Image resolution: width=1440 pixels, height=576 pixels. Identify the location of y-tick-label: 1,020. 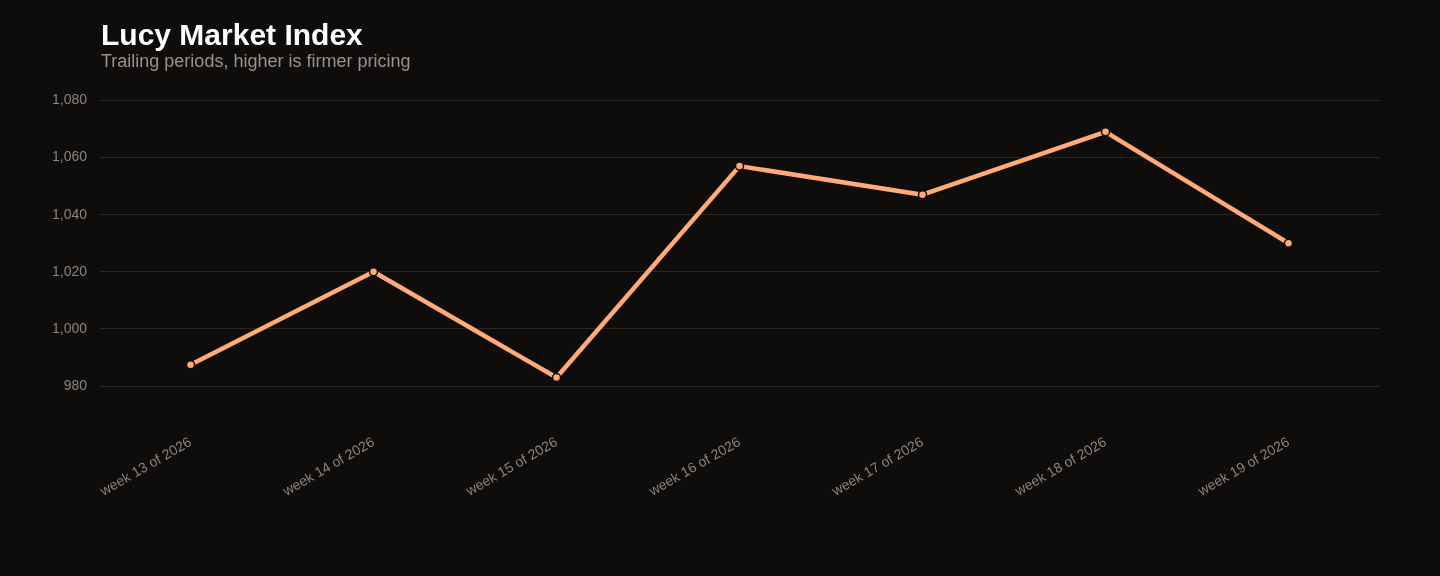
(69, 270).